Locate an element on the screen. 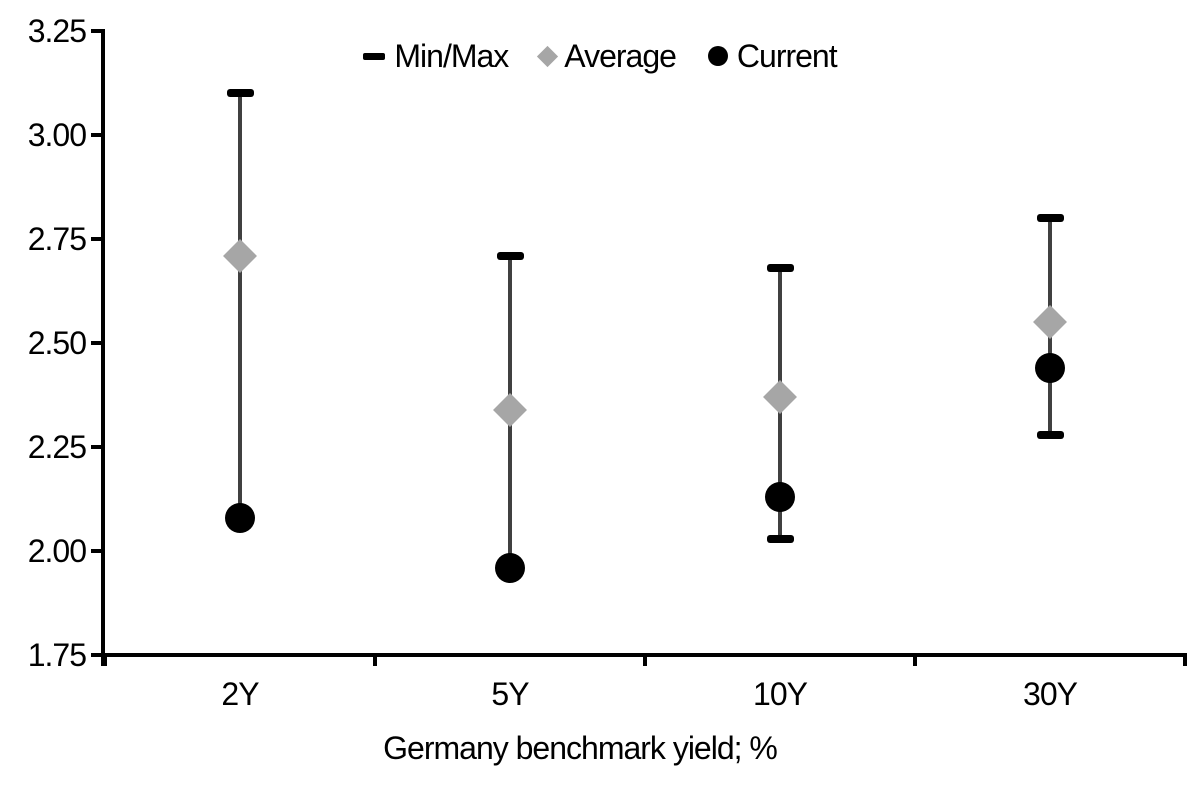  legend-item-current: Current is located at coordinates (772, 56).